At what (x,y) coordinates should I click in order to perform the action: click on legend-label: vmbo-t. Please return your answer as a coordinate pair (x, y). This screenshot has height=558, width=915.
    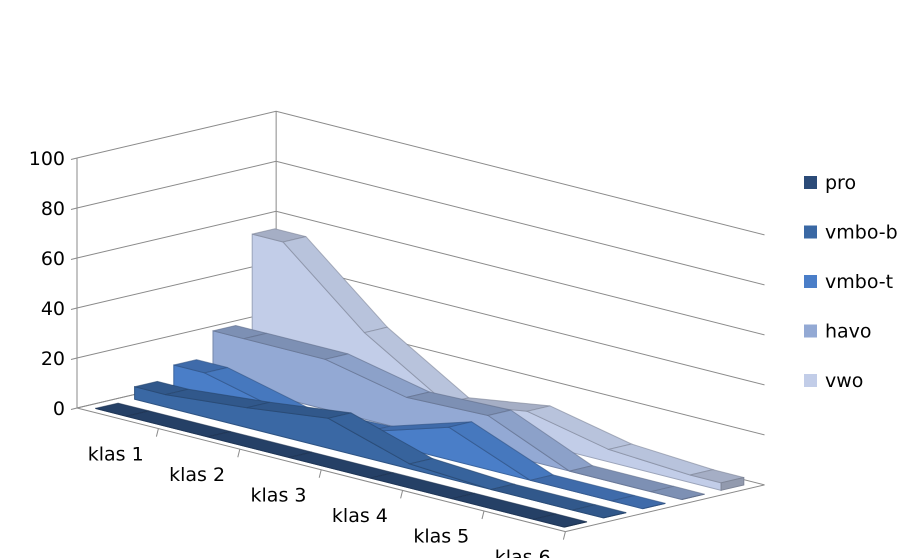
    Looking at the image, I should click on (859, 282).